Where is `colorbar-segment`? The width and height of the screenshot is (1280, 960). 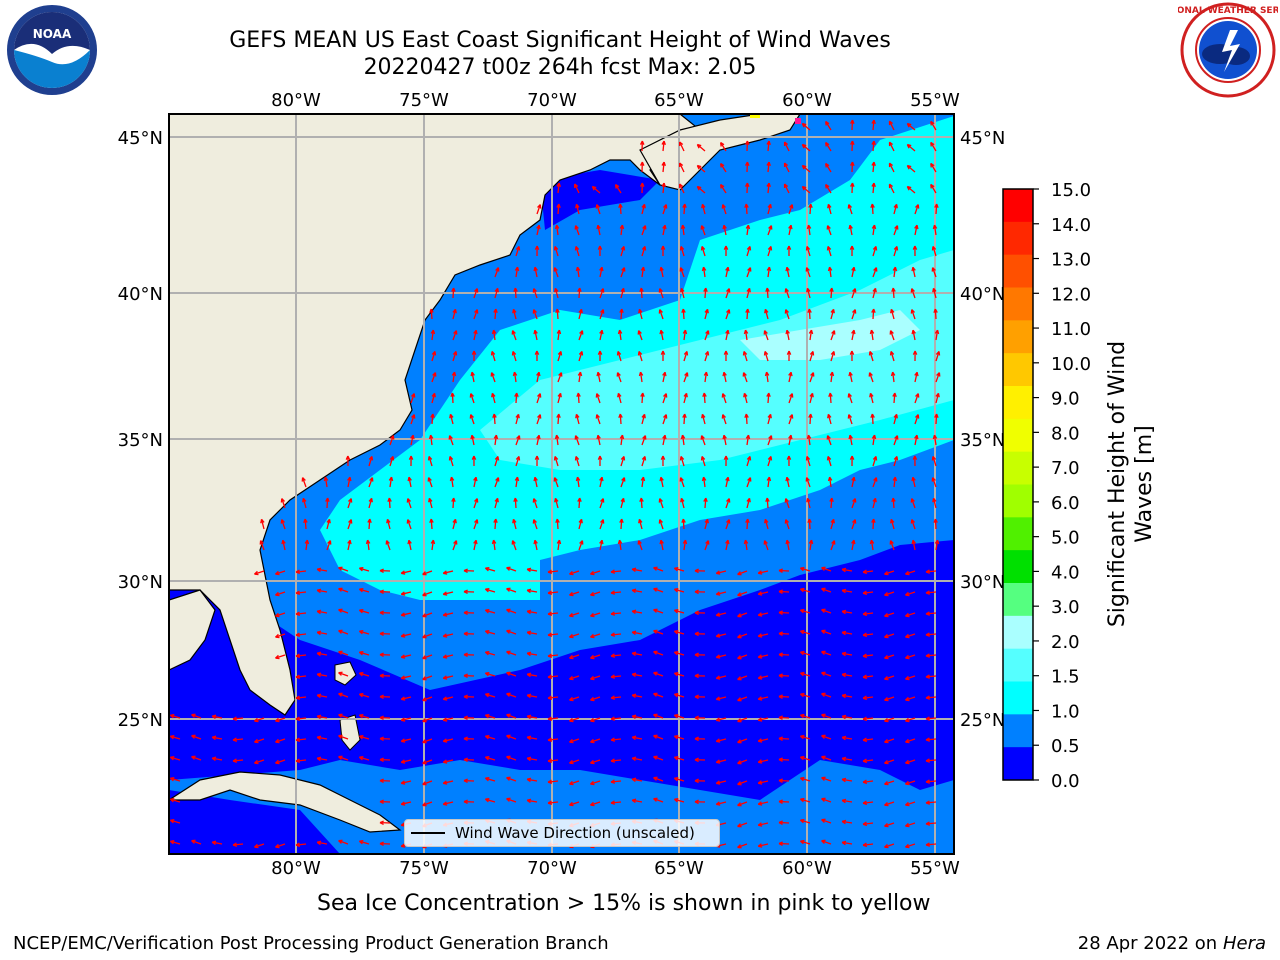
colorbar-segment is located at coordinates (1018, 238).